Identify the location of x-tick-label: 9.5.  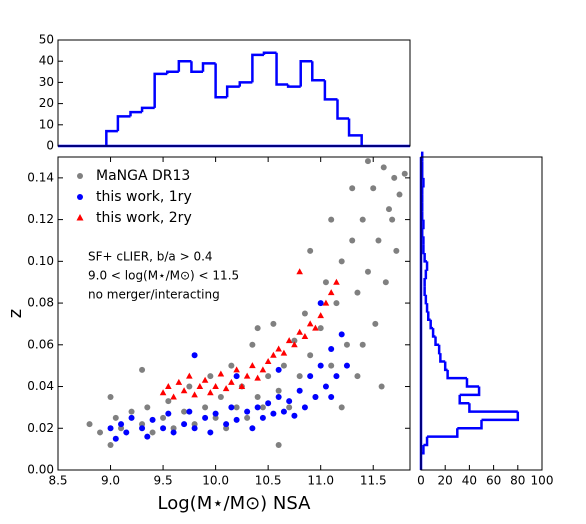
(163, 481).